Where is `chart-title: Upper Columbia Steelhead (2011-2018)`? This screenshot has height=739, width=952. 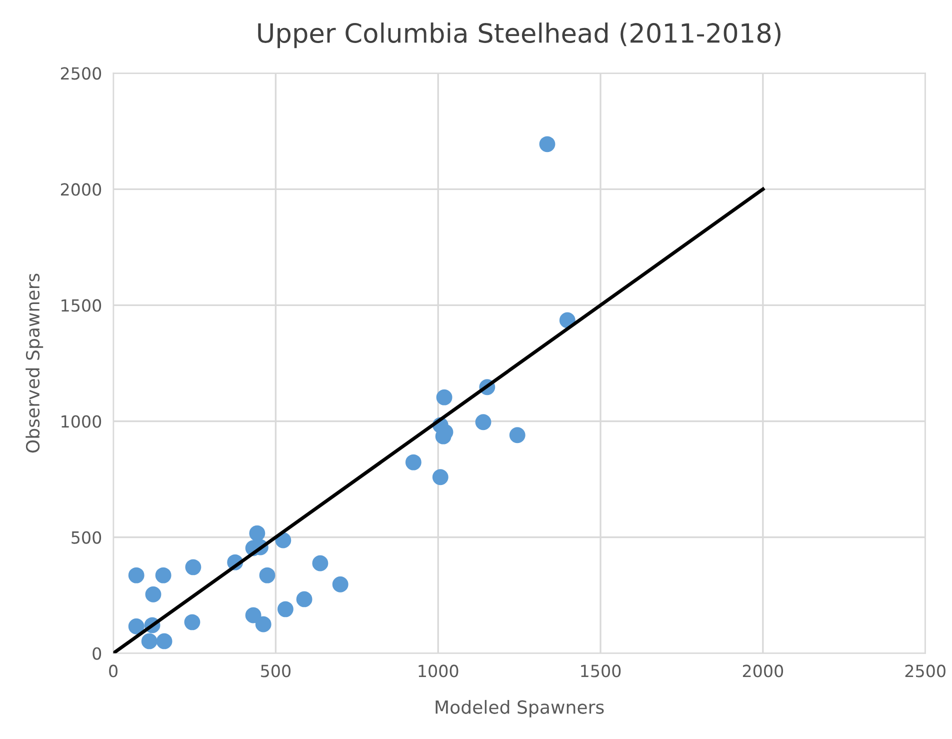
chart-title: Upper Columbia Steelhead (2011-2018) is located at coordinates (519, 35).